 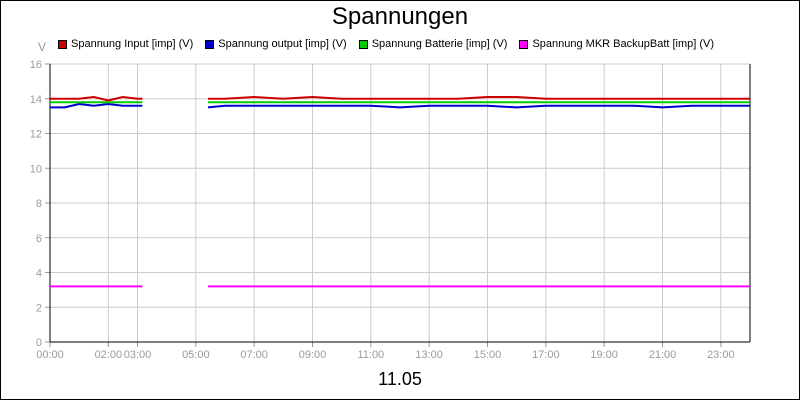 What do you see at coordinates (370, 355) in the screenshot?
I see `x-tick-label: 11:00` at bounding box center [370, 355].